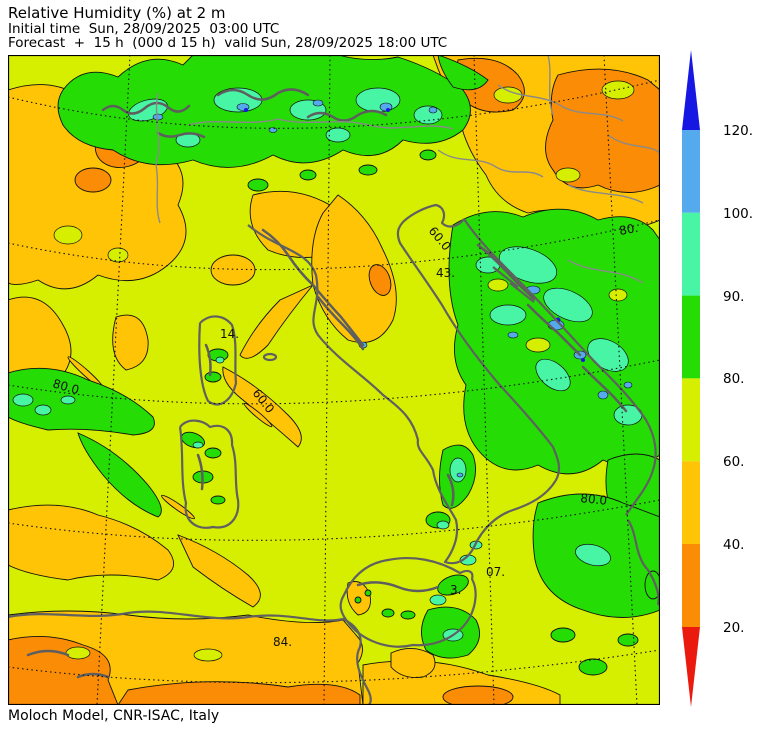  I want to click on page-title: Relative Humidity (%) at 2 m, so click(117, 13).